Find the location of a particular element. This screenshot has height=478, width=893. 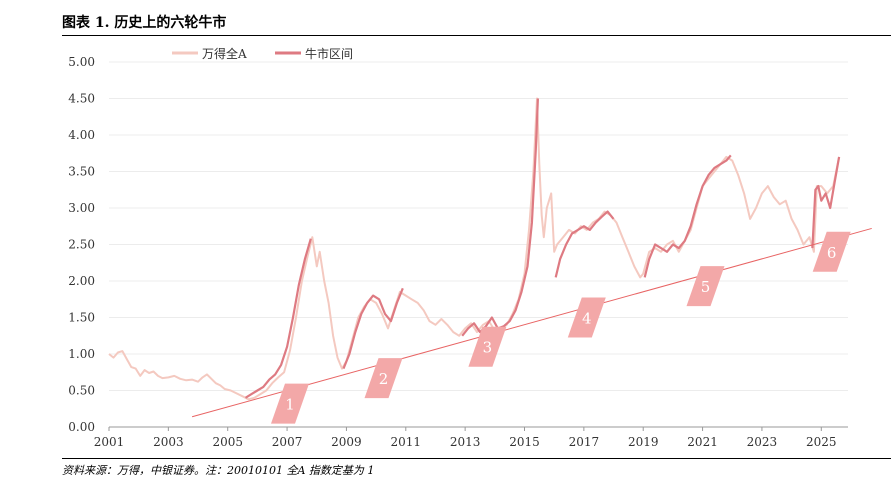

legend-label-bull-market: 牛市区间 is located at coordinates (329, 53).